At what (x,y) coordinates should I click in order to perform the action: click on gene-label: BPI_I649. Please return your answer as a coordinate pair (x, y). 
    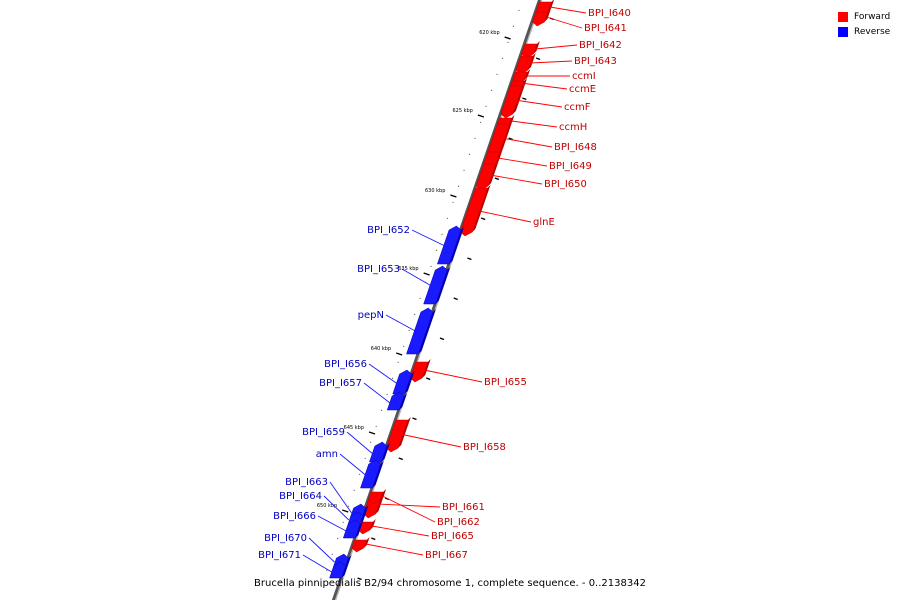
    Looking at the image, I should click on (570, 166).